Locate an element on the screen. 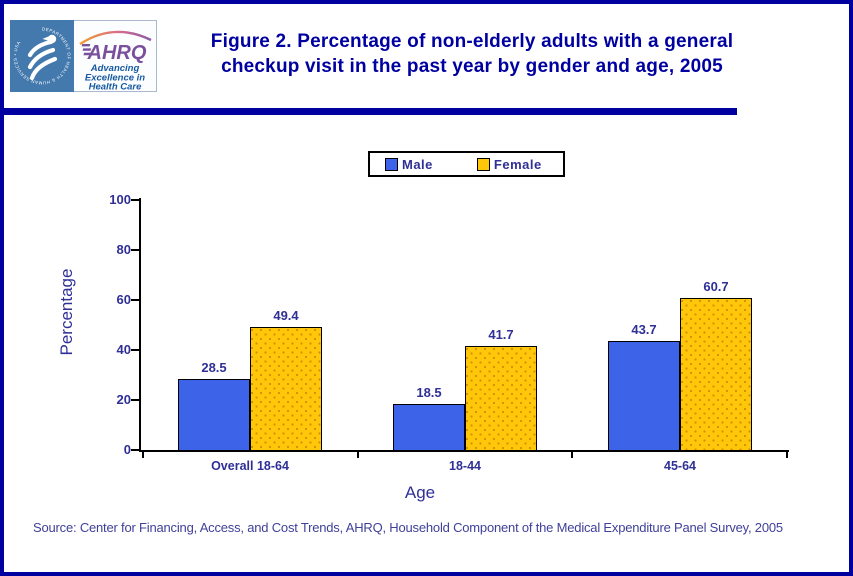 This screenshot has height=576, width=853. category-label: Overall 18-64 is located at coordinates (250, 466).